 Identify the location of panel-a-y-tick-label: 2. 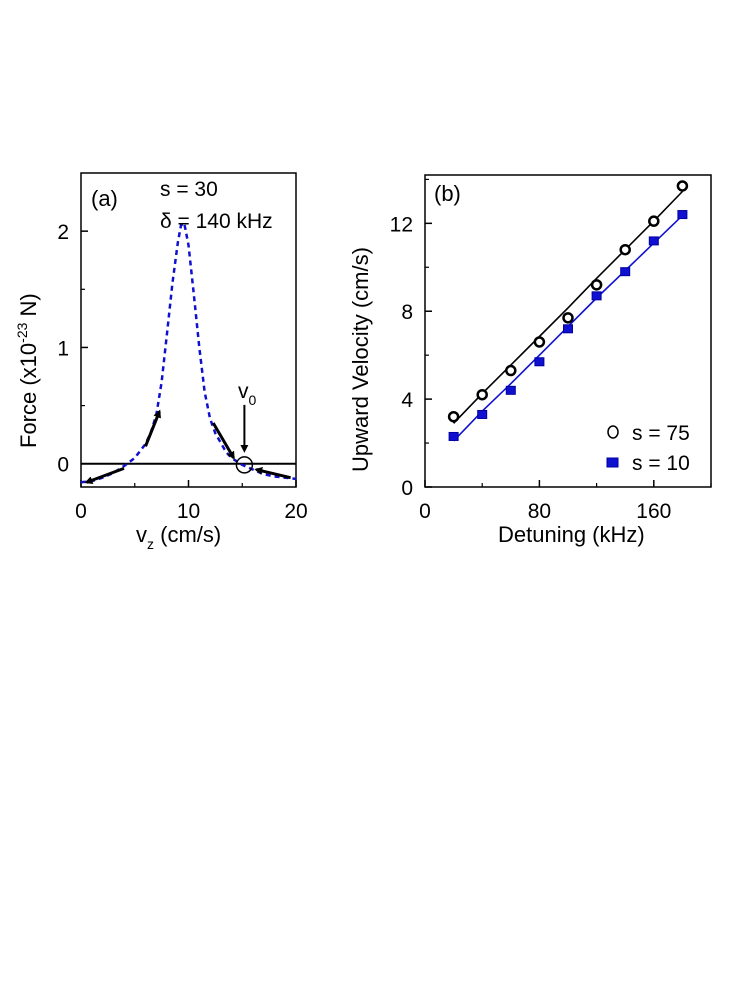
(63, 232).